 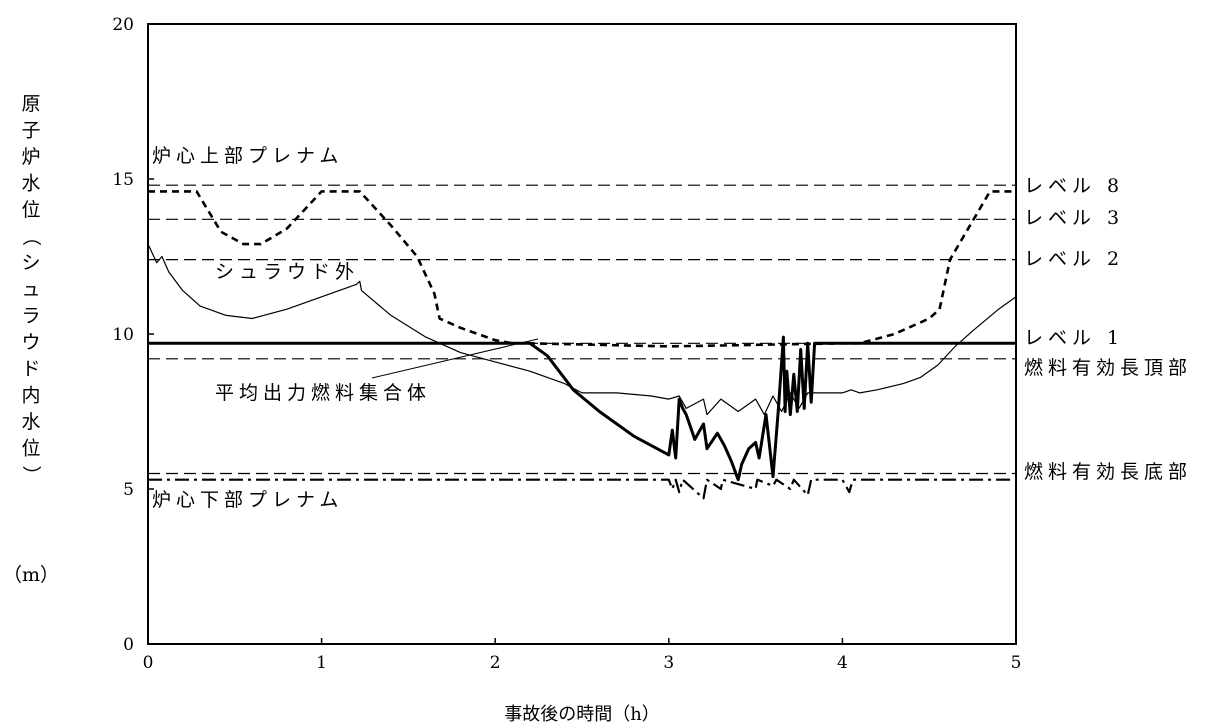 I want to click on annotation-outside-shroud: シュラウド外, so click(x=287, y=272).